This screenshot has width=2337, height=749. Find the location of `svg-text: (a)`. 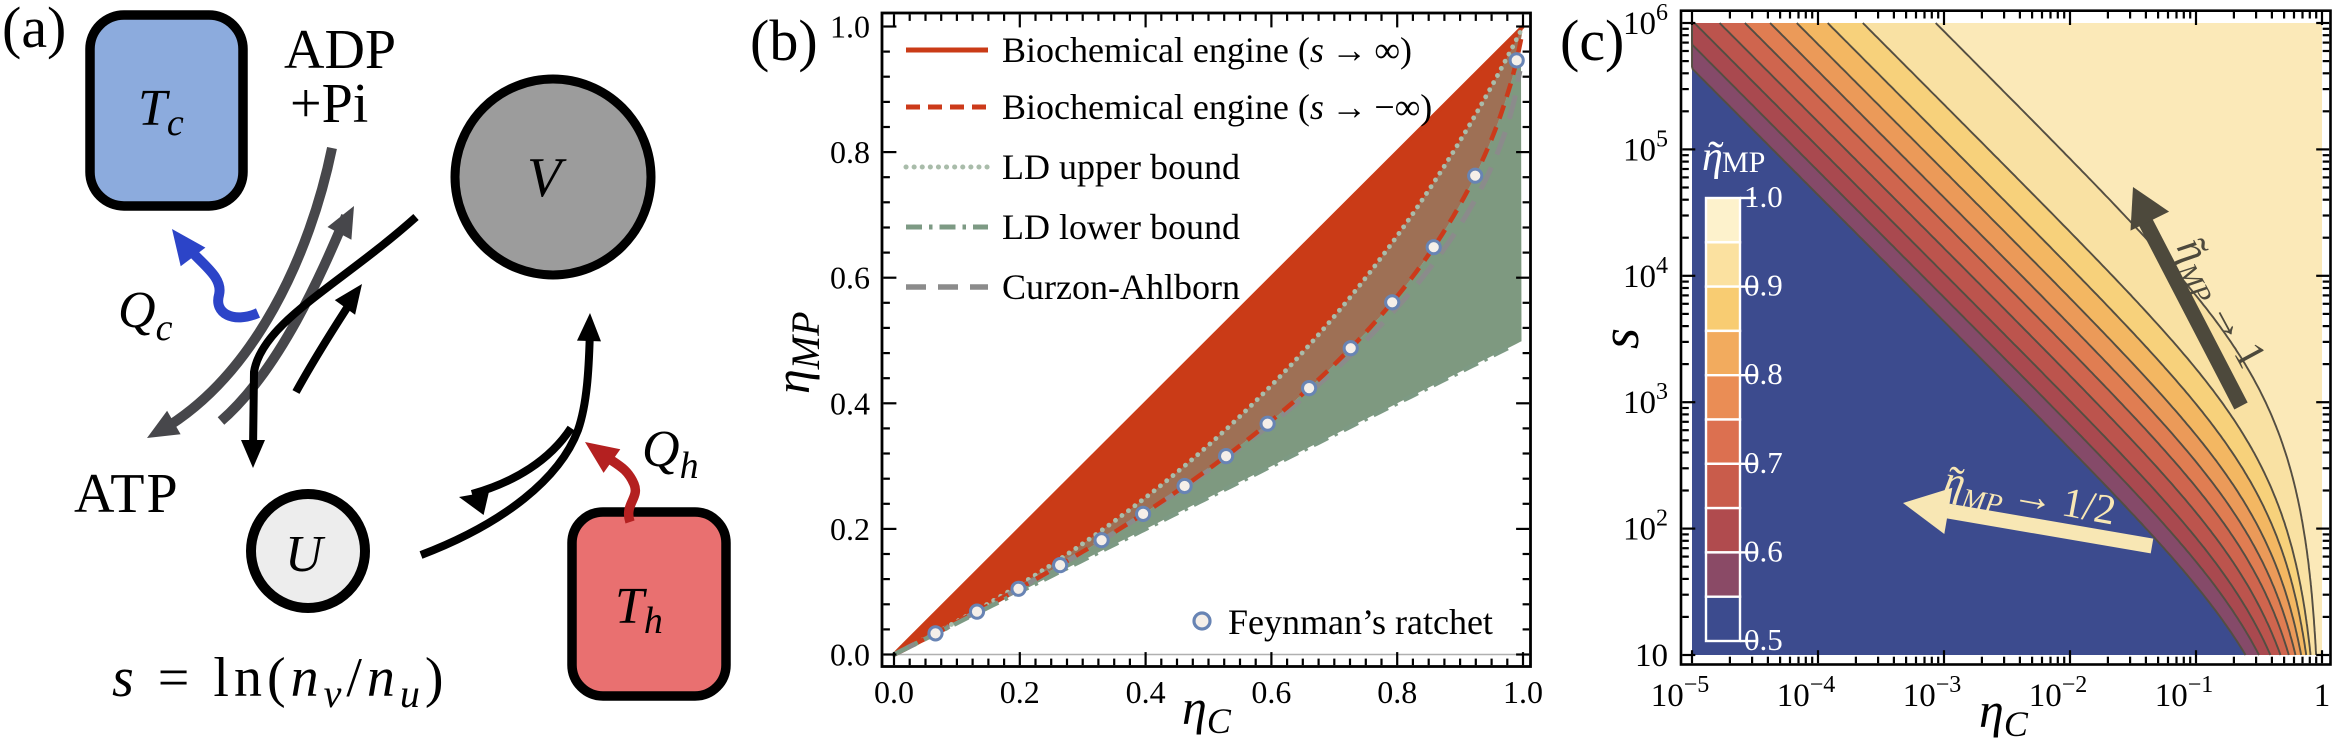

svg-text: (a) is located at coordinates (34, 30).